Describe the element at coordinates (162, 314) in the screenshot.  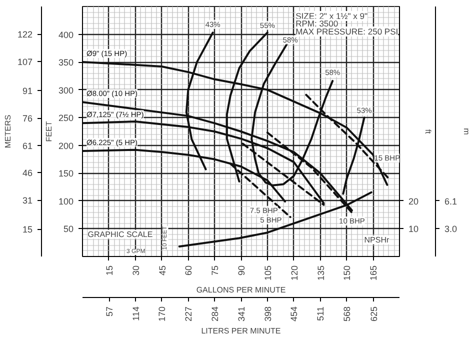
I see `x2-tick-label: 170` at that location.